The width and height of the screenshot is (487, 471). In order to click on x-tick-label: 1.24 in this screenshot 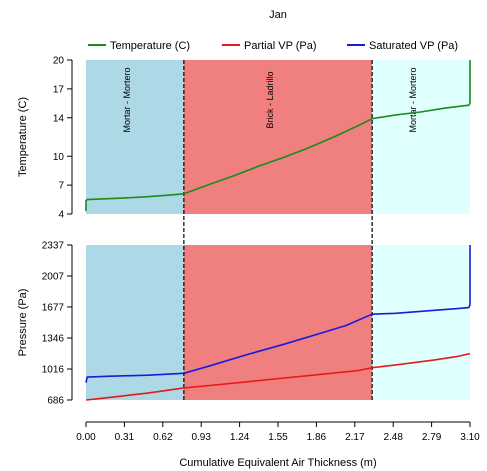, I will do `click(240, 437)`.